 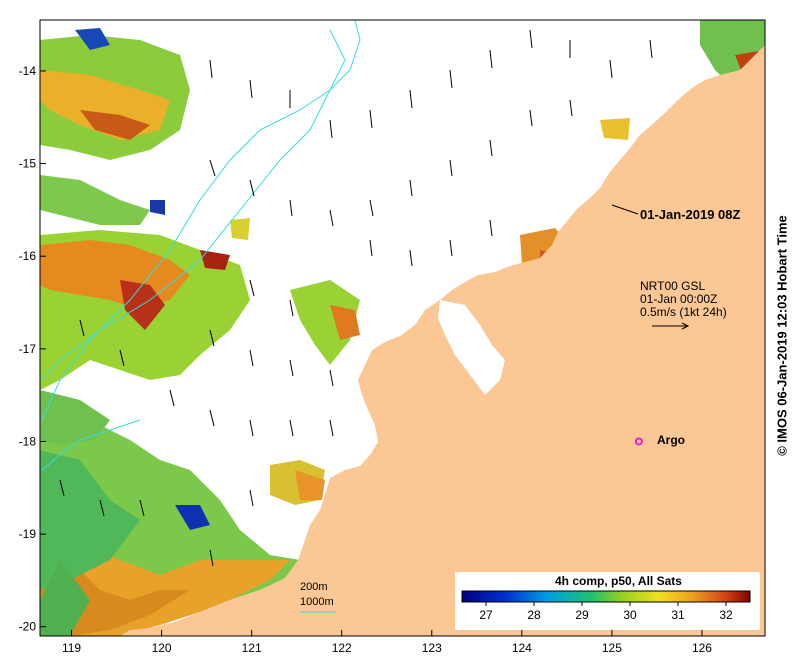 What do you see at coordinates (28, 627) in the screenshot?
I see `y-tick-label: -20` at bounding box center [28, 627].